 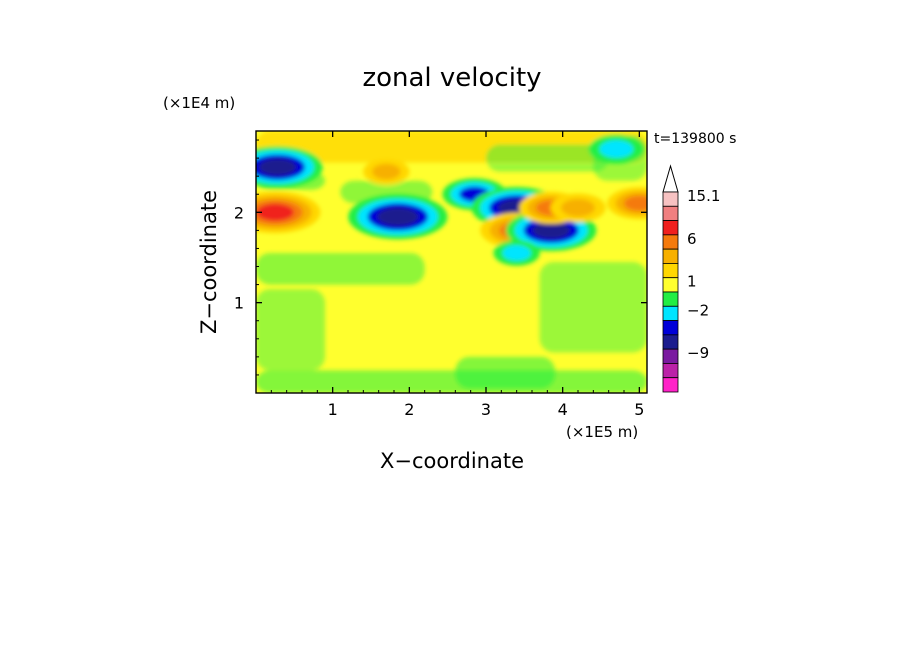 What do you see at coordinates (486, 409) in the screenshot?
I see `x-tick-label: 3` at bounding box center [486, 409].